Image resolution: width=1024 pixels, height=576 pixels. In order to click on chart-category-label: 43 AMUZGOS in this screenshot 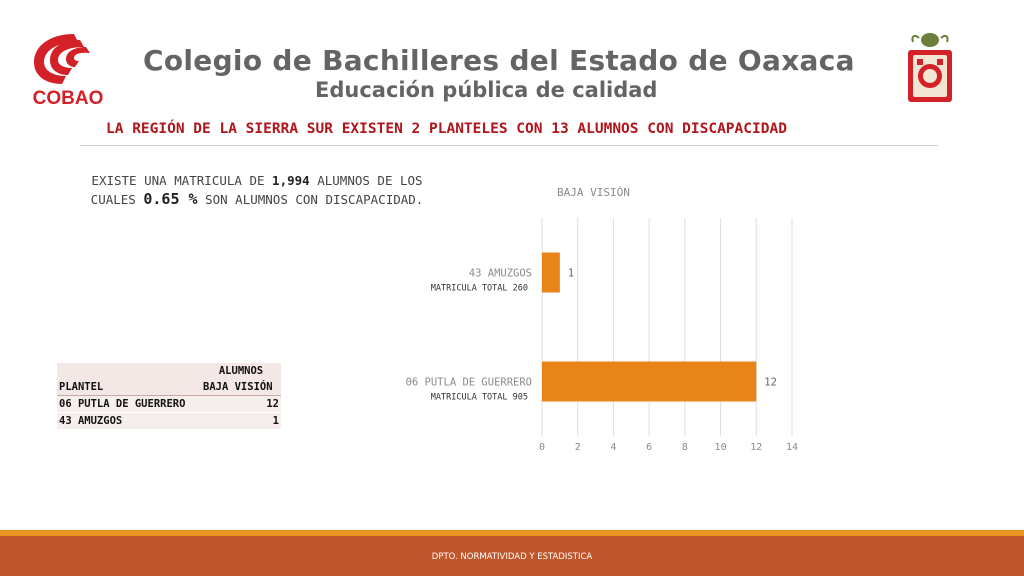, I will do `click(500, 274)`.